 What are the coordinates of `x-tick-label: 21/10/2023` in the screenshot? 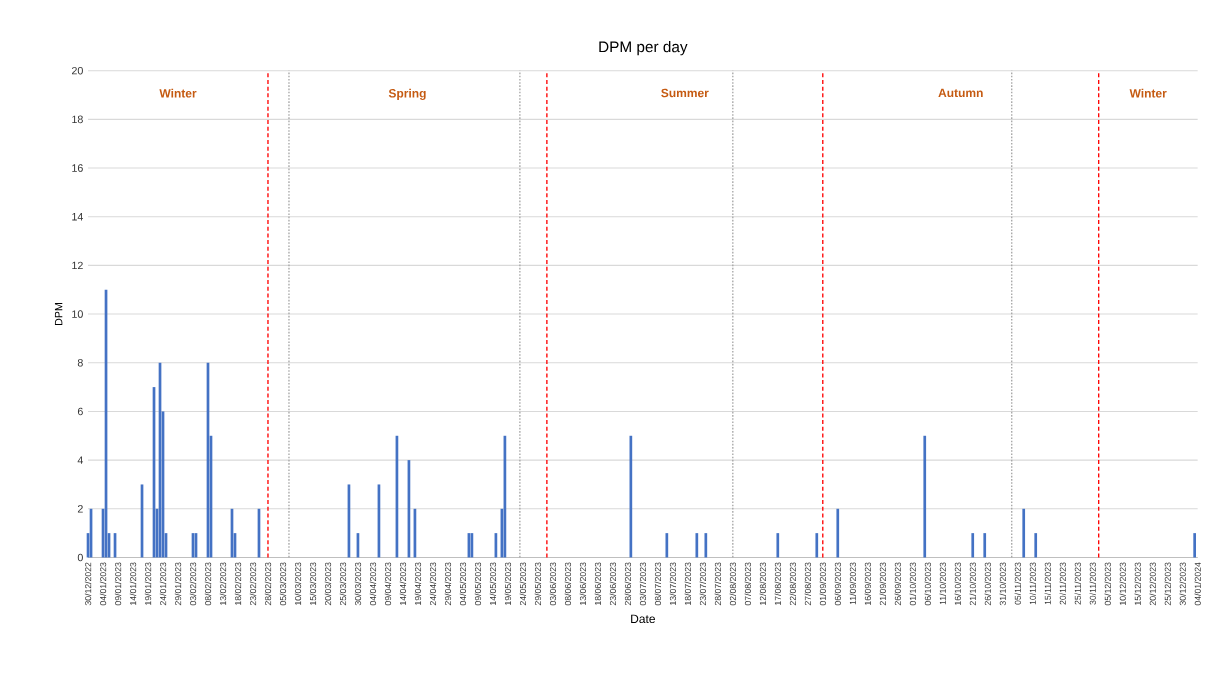 It's located at (972, 584).